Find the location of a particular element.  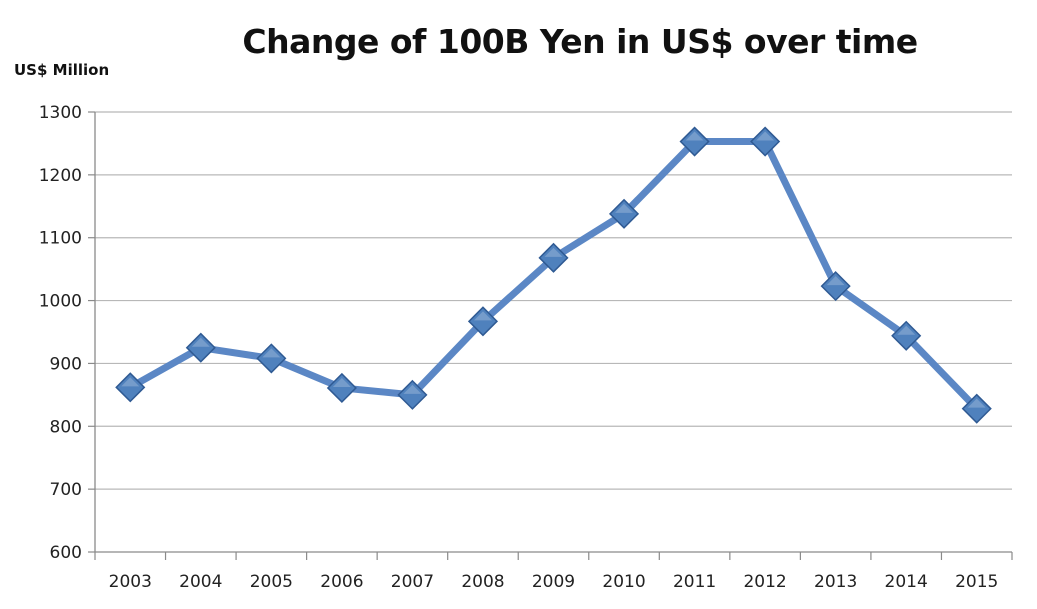

x-tick-label: 2014 is located at coordinates (906, 582).